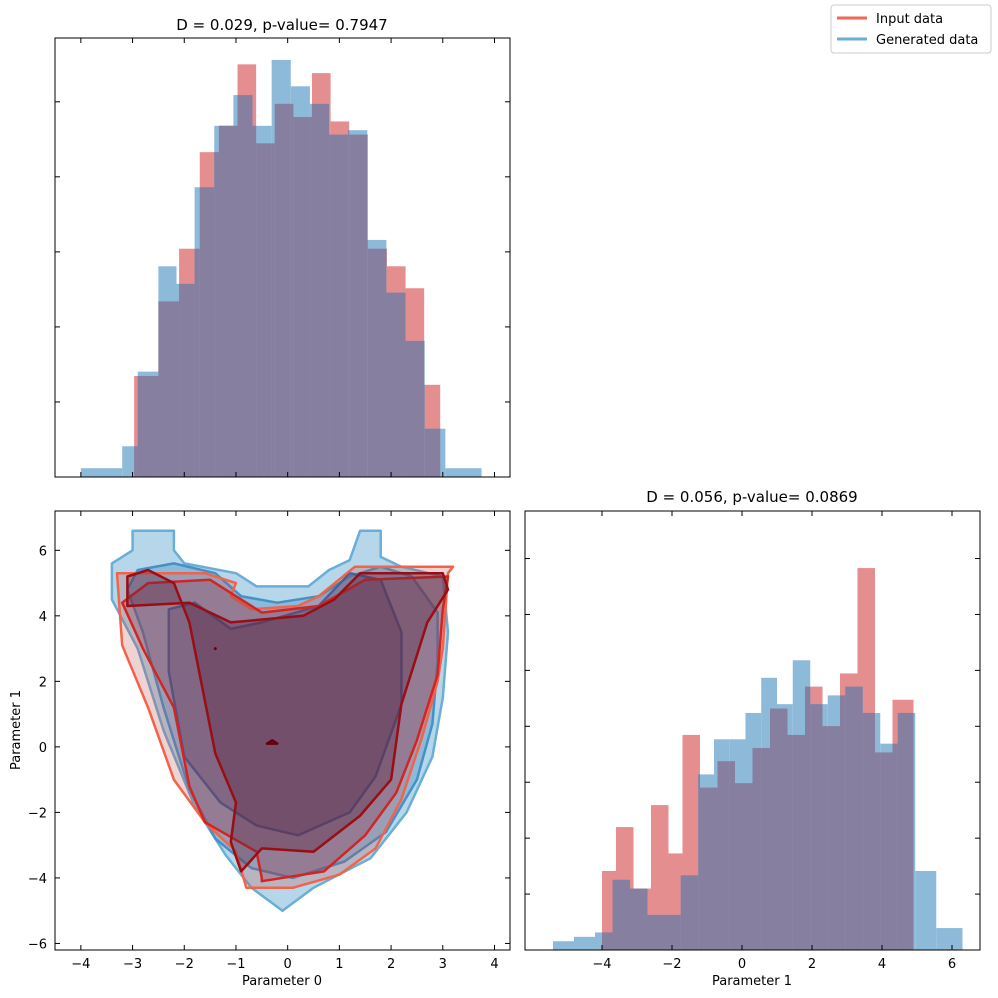 This screenshot has width=998, height=998. Describe the element at coordinates (235, 964) in the screenshot. I see `contour-x-tick-label: −1` at that location.